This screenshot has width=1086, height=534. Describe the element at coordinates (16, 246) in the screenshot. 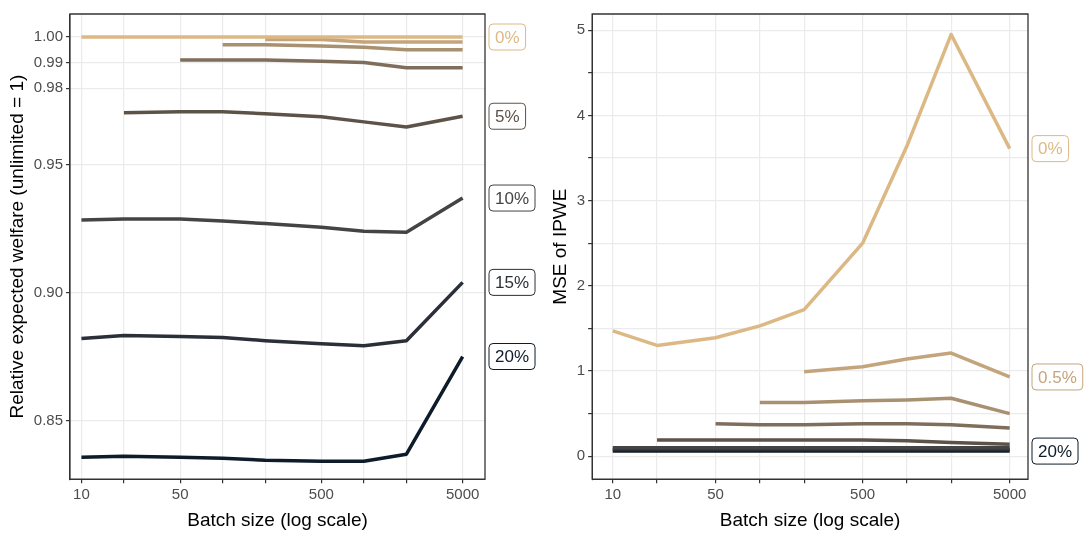

I see `y-axis-title: Relative expected welfare (unlimited = 1)` at that location.